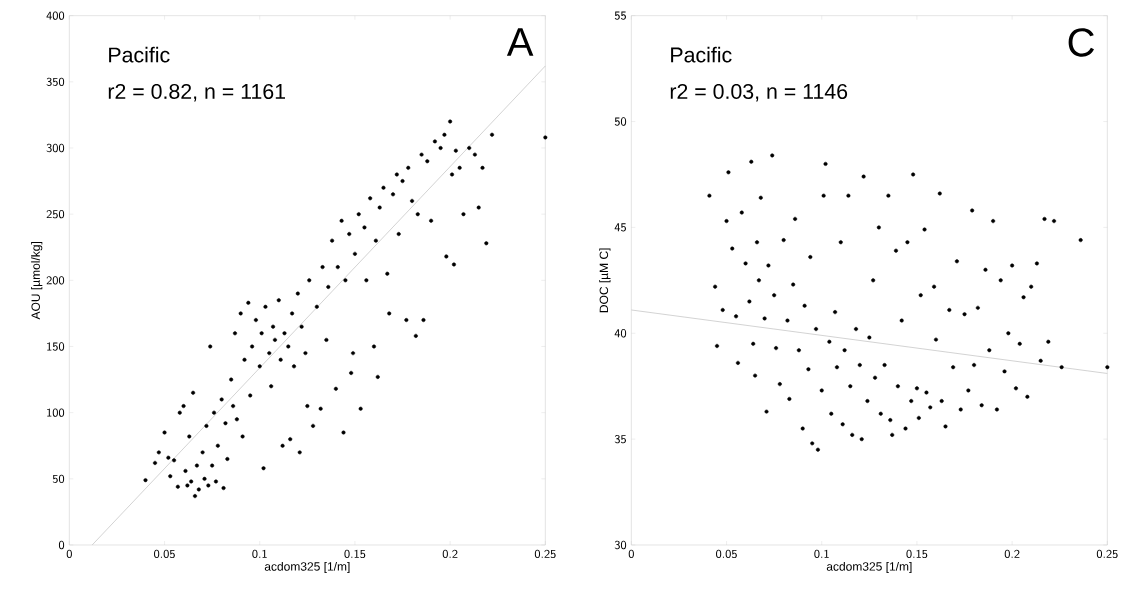 This screenshot has height=594, width=1122. I want to click on y-tick-label: 250, so click(55, 214).